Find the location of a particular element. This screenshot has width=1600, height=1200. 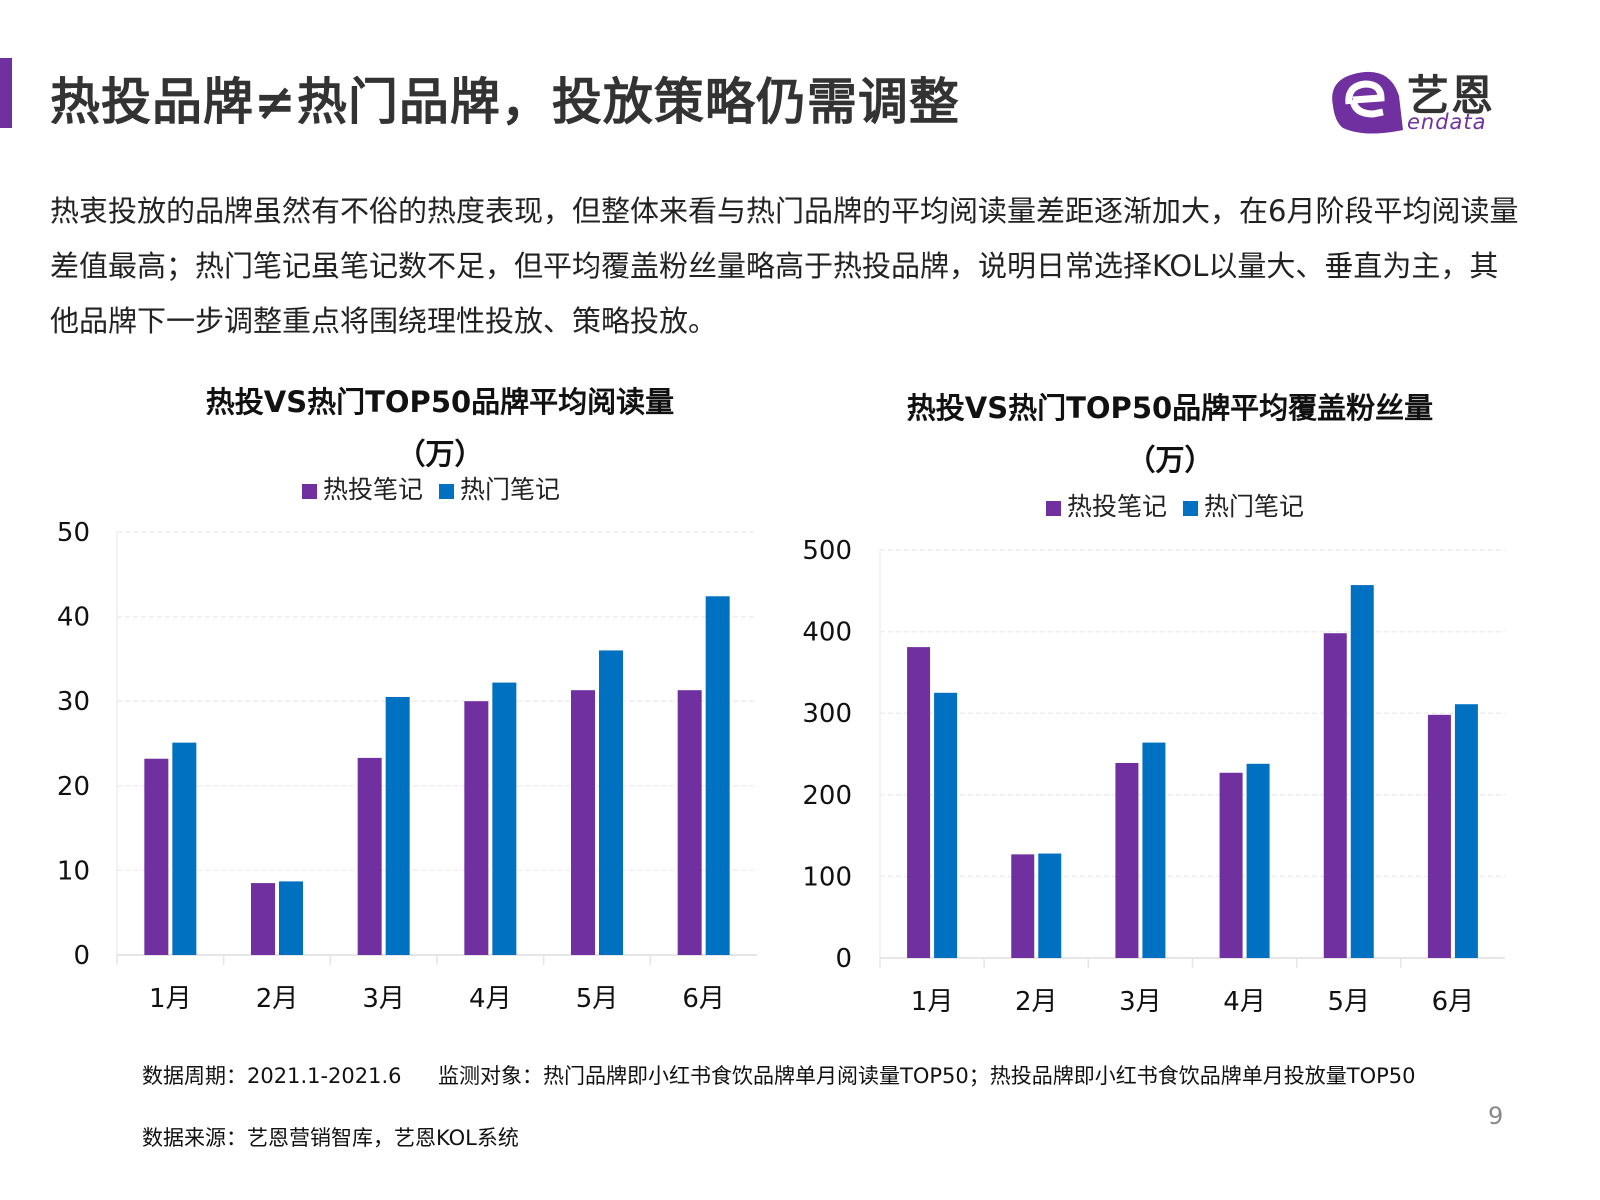

page-number: 9 is located at coordinates (1496, 1116).